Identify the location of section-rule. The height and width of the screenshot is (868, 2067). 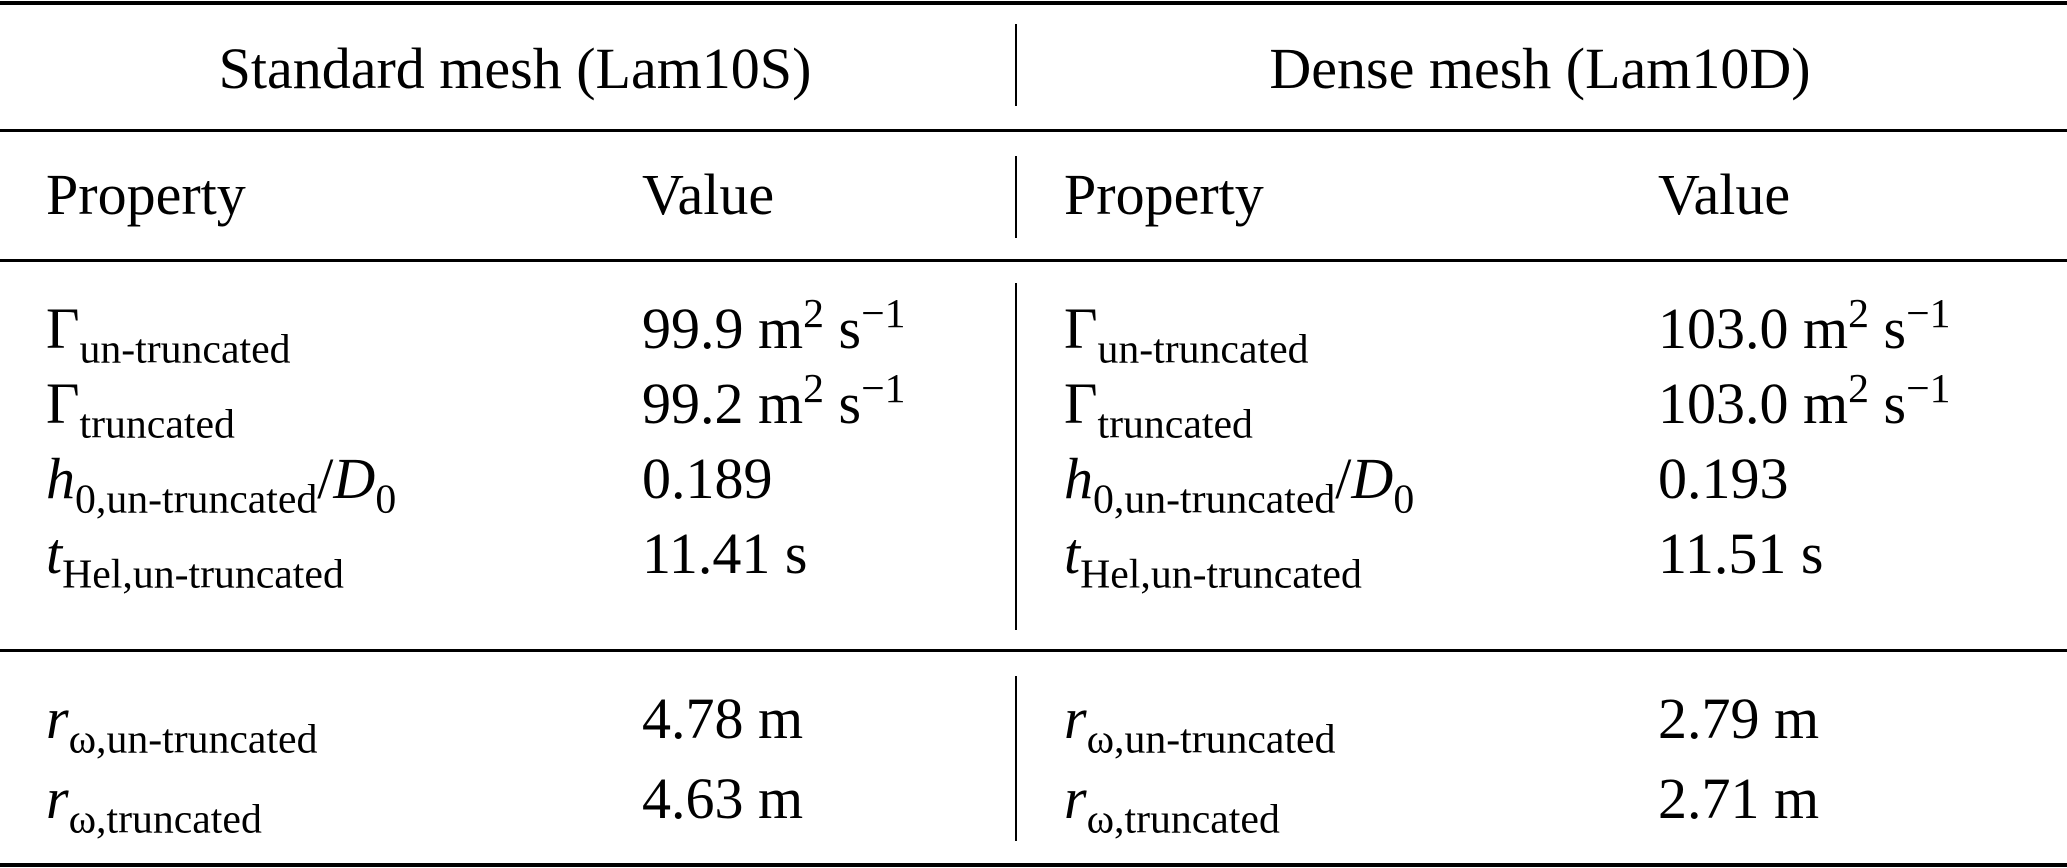
(1033, 650).